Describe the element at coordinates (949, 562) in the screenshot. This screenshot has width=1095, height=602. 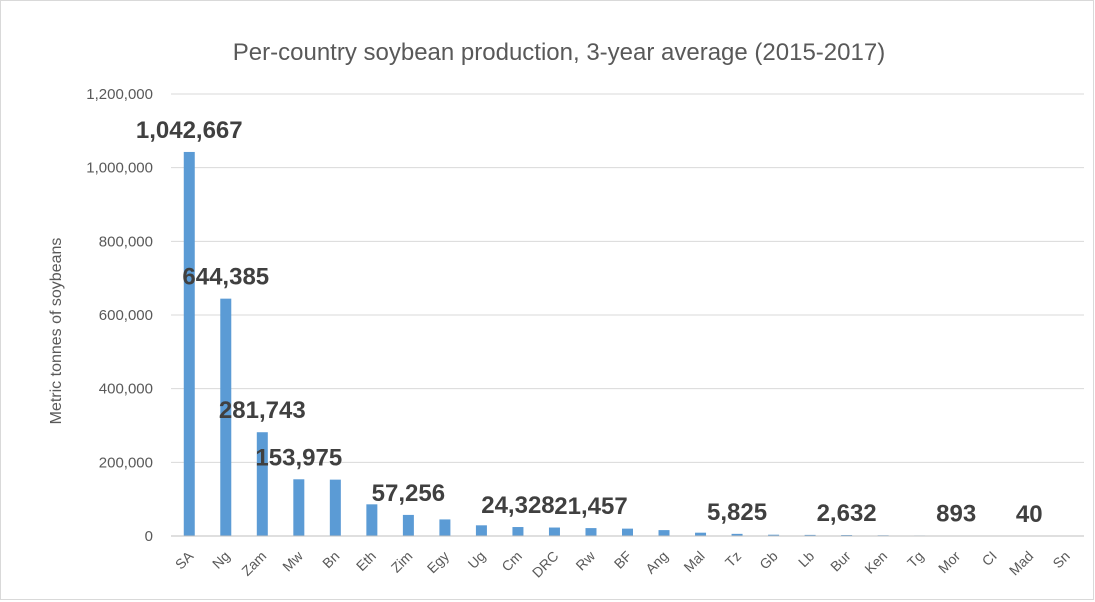
I see `x-tick-label: Mor` at that location.